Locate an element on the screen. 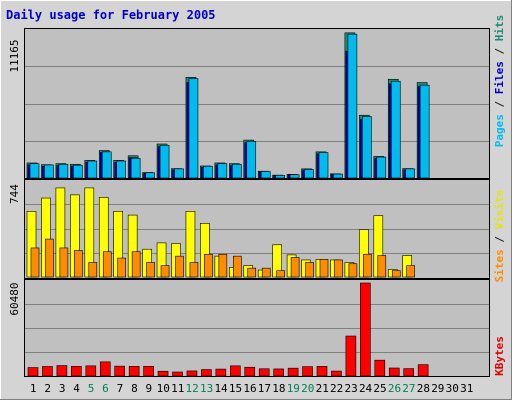  max-label-kbytes: 60480 is located at coordinates (14, 298).